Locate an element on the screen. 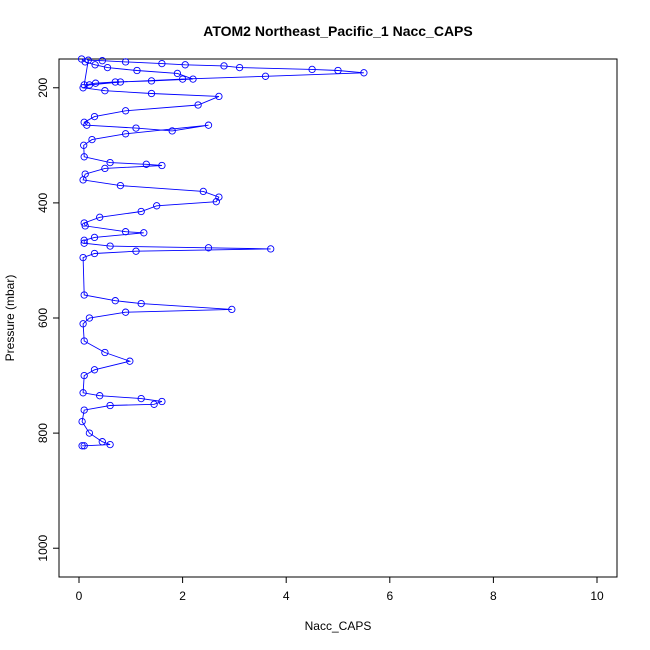  y-tick-label: 400 is located at coordinates (43, 203).